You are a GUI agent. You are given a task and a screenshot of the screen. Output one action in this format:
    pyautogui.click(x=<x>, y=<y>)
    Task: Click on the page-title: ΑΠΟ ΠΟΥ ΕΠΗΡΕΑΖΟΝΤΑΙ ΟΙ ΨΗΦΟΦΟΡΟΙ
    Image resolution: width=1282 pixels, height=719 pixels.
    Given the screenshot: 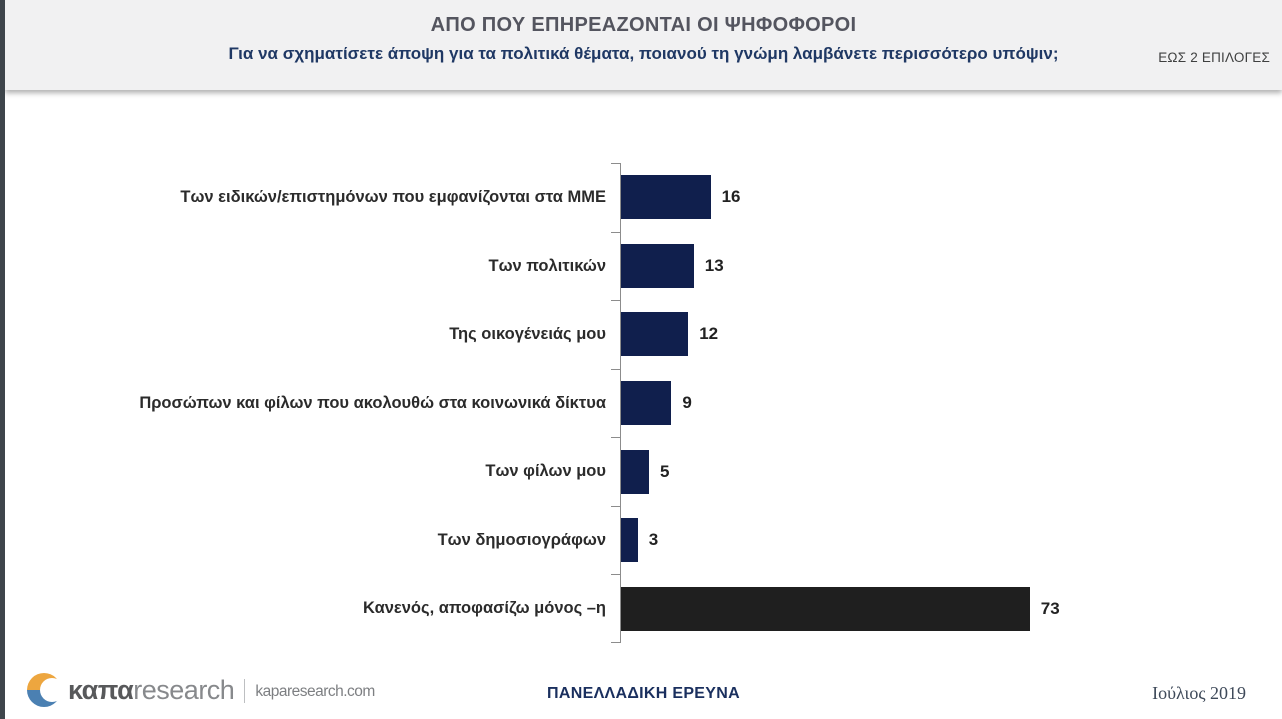 What is the action you would take?
    pyautogui.click(x=643, y=25)
    